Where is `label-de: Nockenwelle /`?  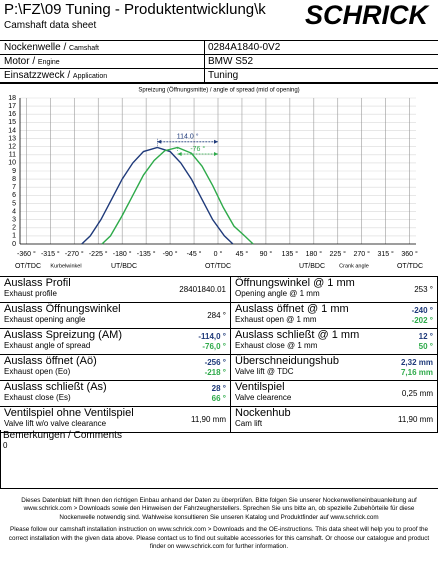 label-de: Nockenwelle / is located at coordinates (35, 47).